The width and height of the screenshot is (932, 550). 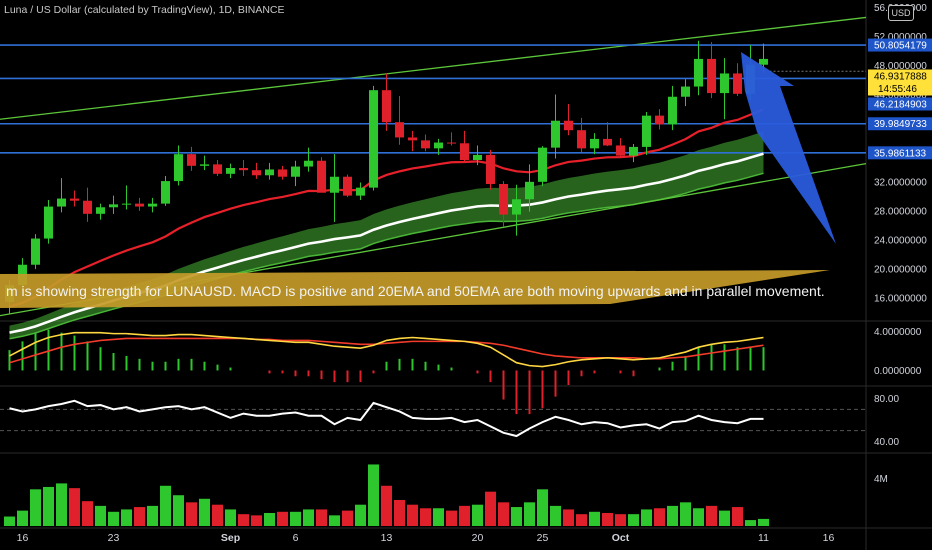 I want to click on macd-line, so click(x=386, y=349).